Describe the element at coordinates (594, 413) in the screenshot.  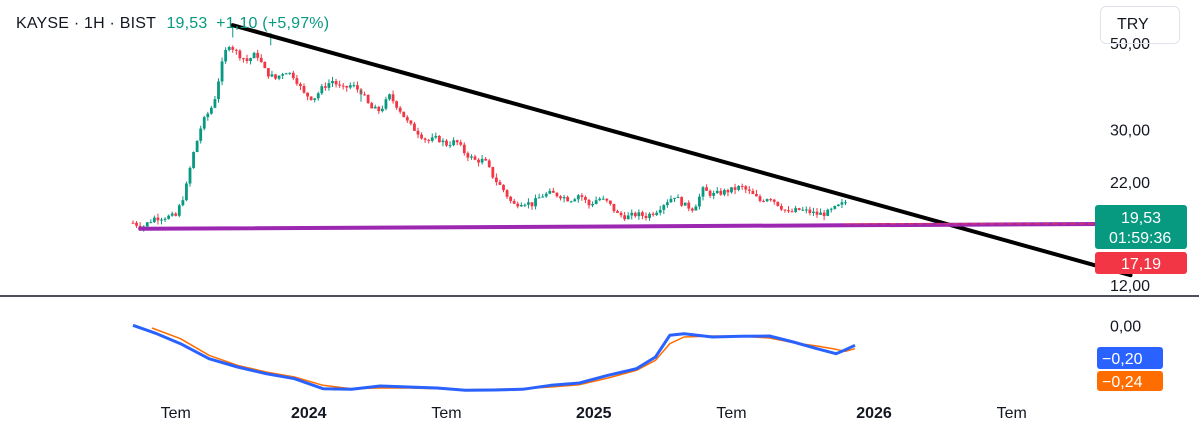
I see `time-tick-label: 2025` at that location.